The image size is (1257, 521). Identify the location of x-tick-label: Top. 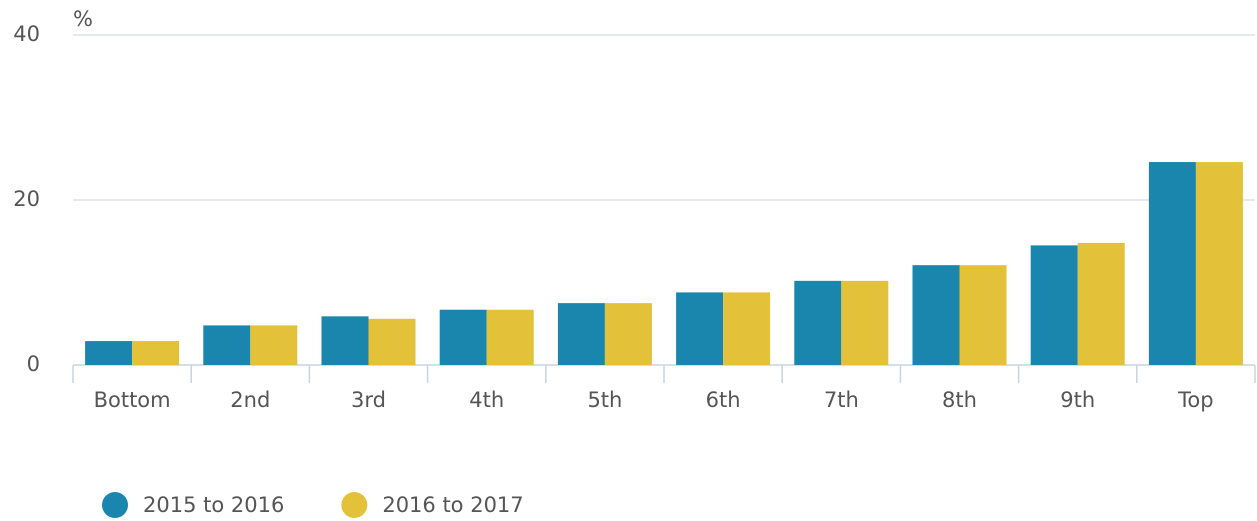
(1195, 400).